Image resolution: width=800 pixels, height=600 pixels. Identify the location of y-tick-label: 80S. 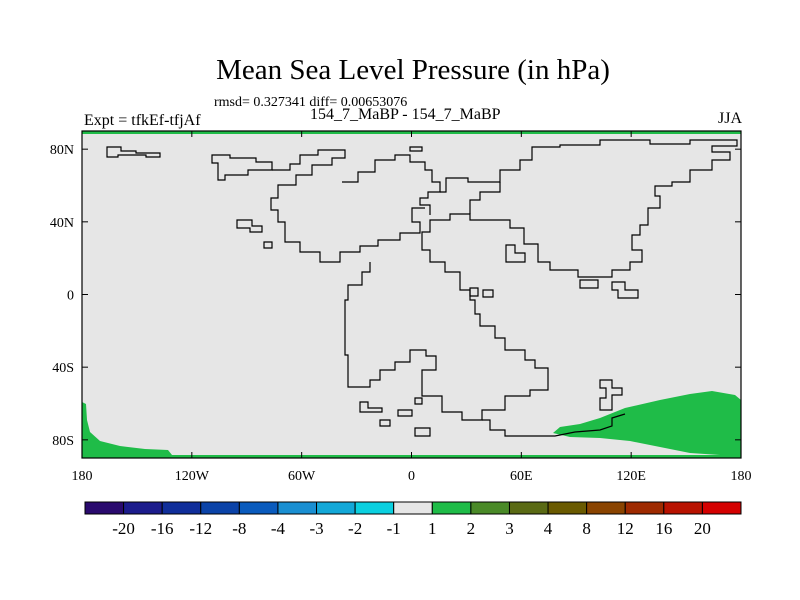
(63, 441).